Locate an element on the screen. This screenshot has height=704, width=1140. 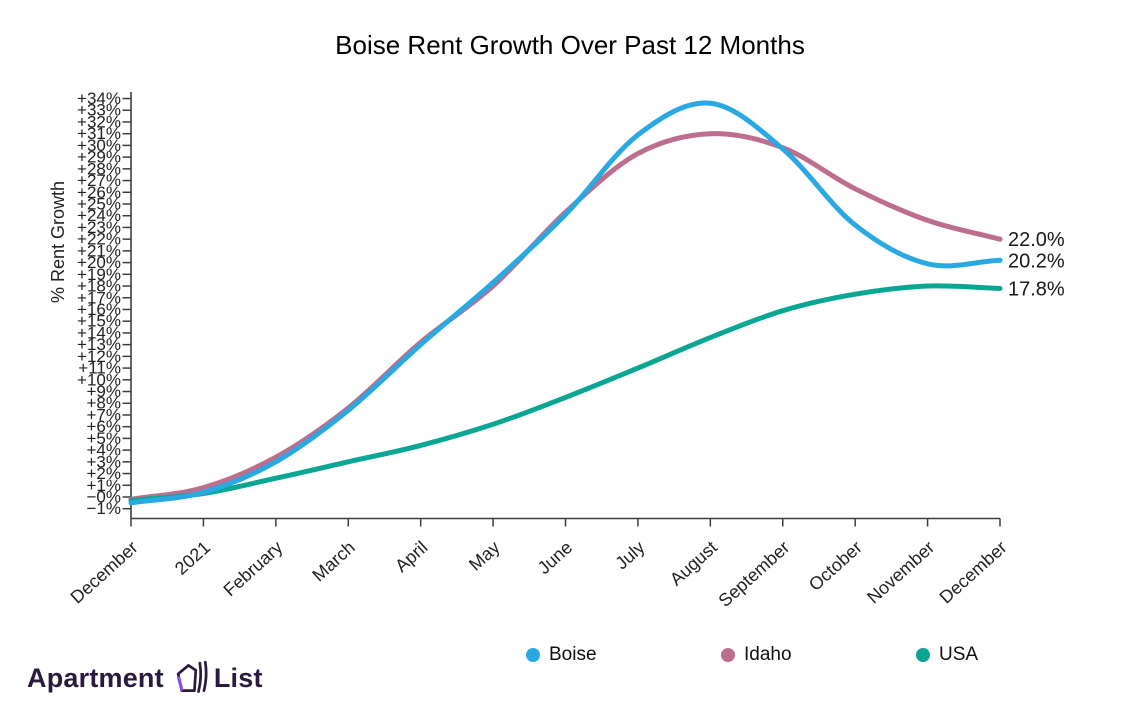
legend-dot-idaho-icon is located at coordinates (728, 655).